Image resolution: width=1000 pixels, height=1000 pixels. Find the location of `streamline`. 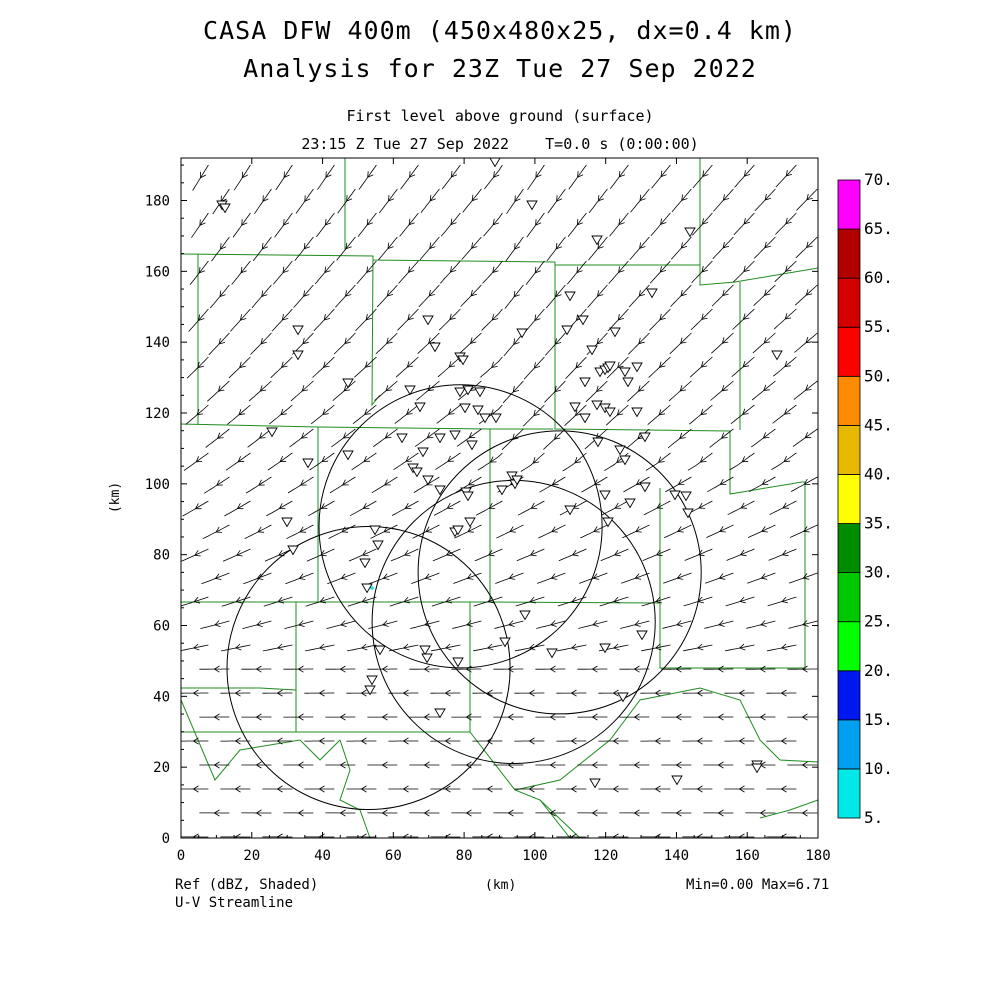

streamline is located at coordinates (700, 461).